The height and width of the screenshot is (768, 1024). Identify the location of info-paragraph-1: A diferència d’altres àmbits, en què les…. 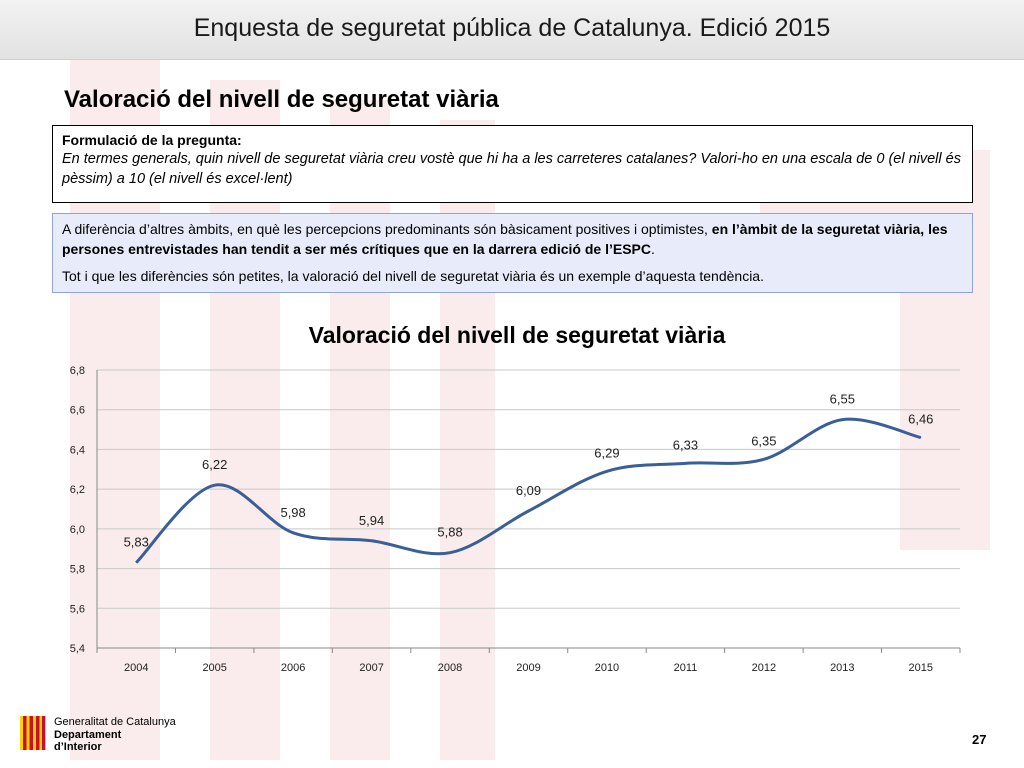
(512, 239).